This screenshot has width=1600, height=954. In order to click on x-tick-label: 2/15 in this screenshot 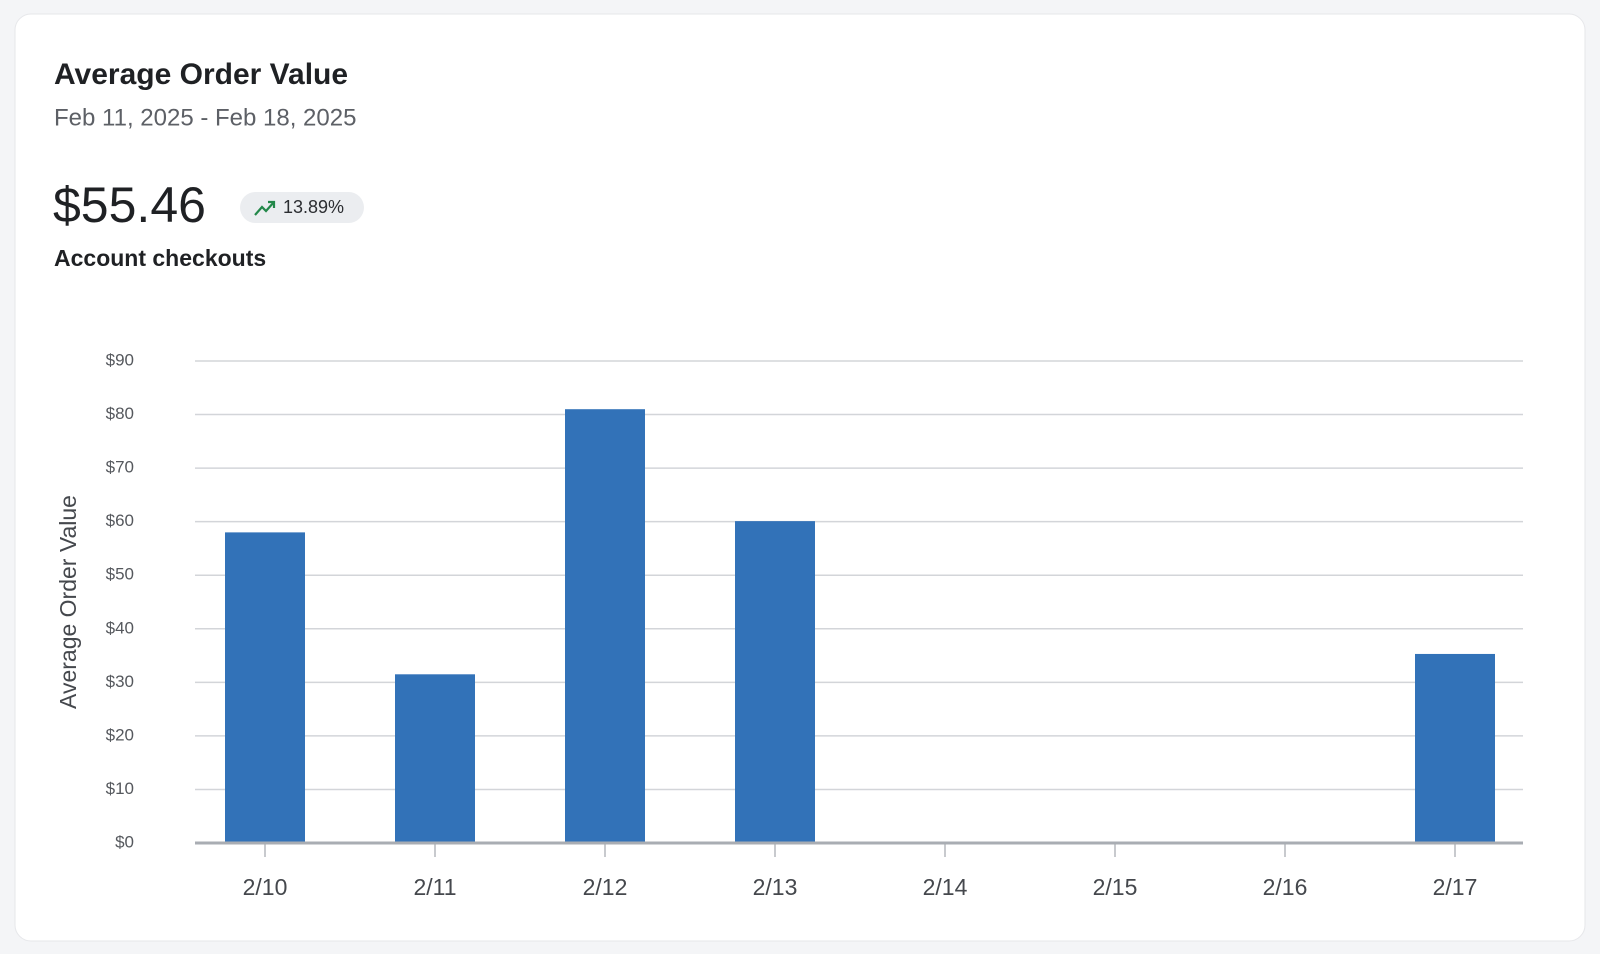, I will do `click(1115, 887)`.